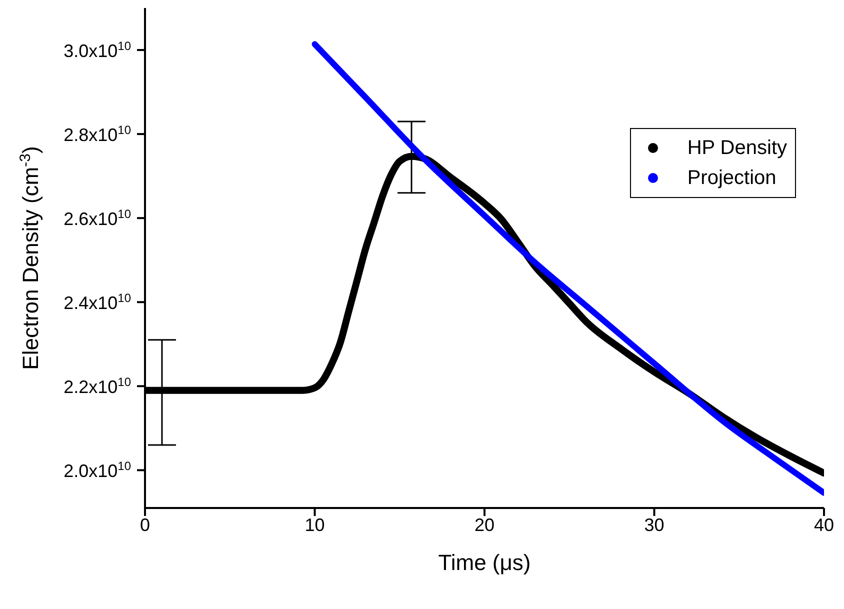  What do you see at coordinates (98, 218) in the screenshot?
I see `y-tick-label: 2.6x10$^{10}$` at bounding box center [98, 218].